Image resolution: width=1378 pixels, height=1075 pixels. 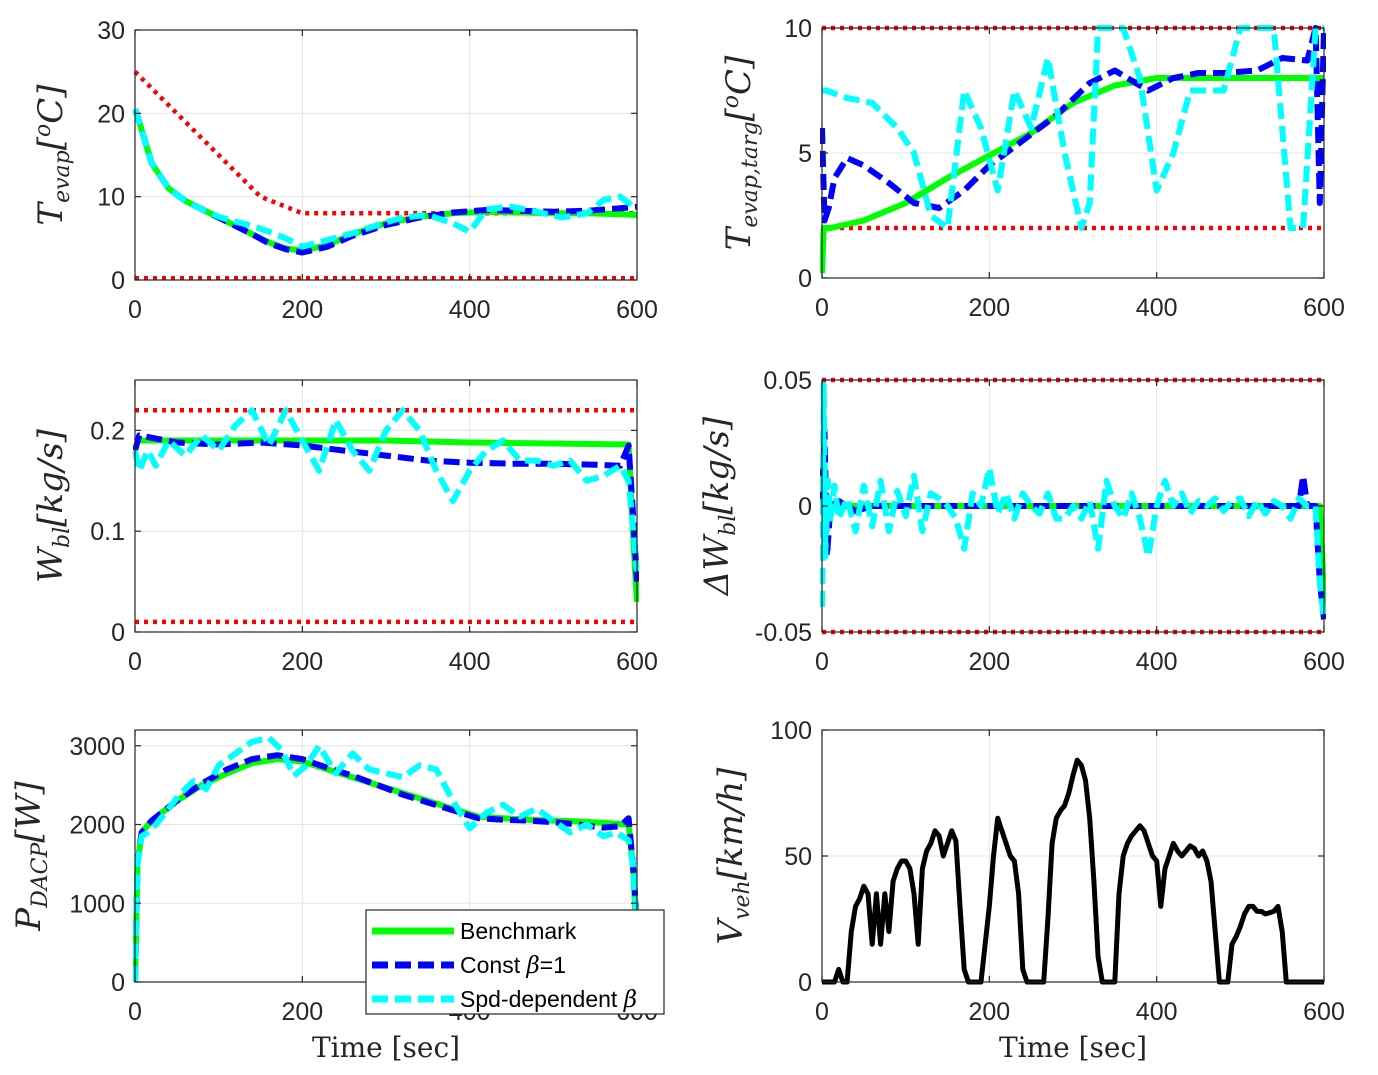 I want to click on chart-tevap-targ: 0 200 400 600 0 5 10 Tevap,targ[oC], so click(x=1032, y=168).